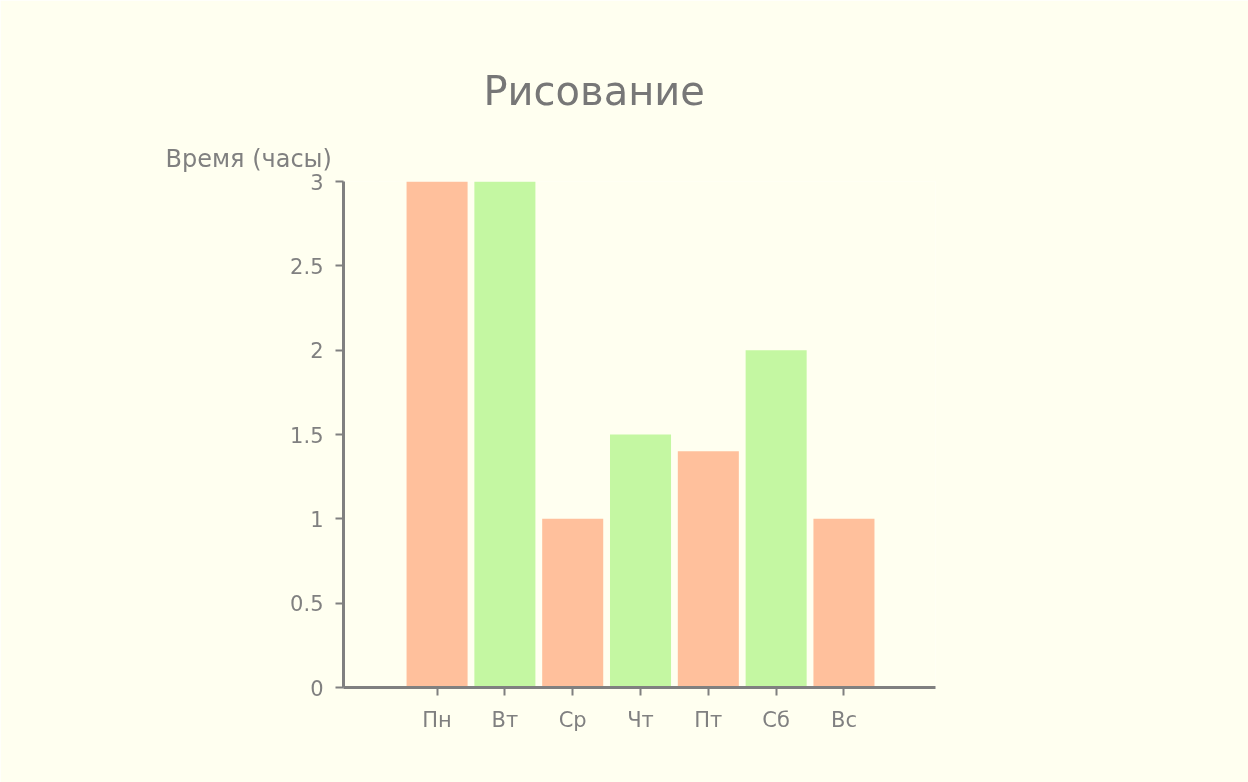 Image resolution: width=1248 pixels, height=782 pixels. What do you see at coordinates (572, 719) in the screenshot?
I see `x-tick-label: Ср` at bounding box center [572, 719].